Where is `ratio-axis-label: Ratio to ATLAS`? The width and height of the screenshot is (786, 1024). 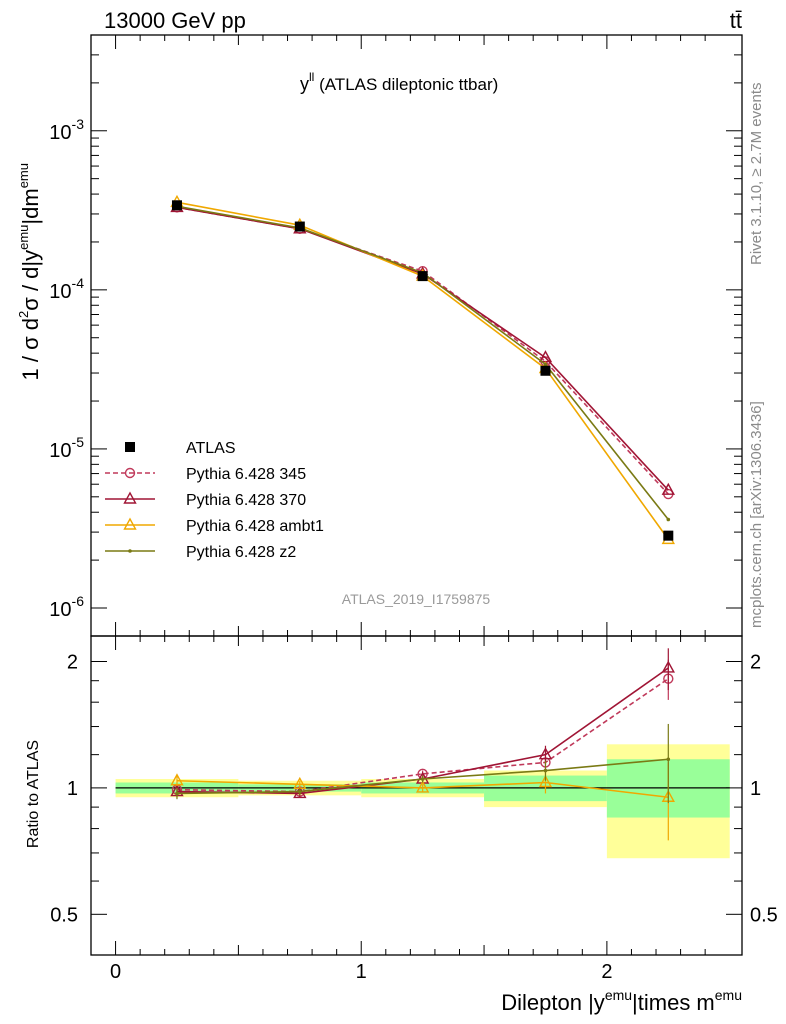 ratio-axis-label: Ratio to ATLAS is located at coordinates (33, 794).